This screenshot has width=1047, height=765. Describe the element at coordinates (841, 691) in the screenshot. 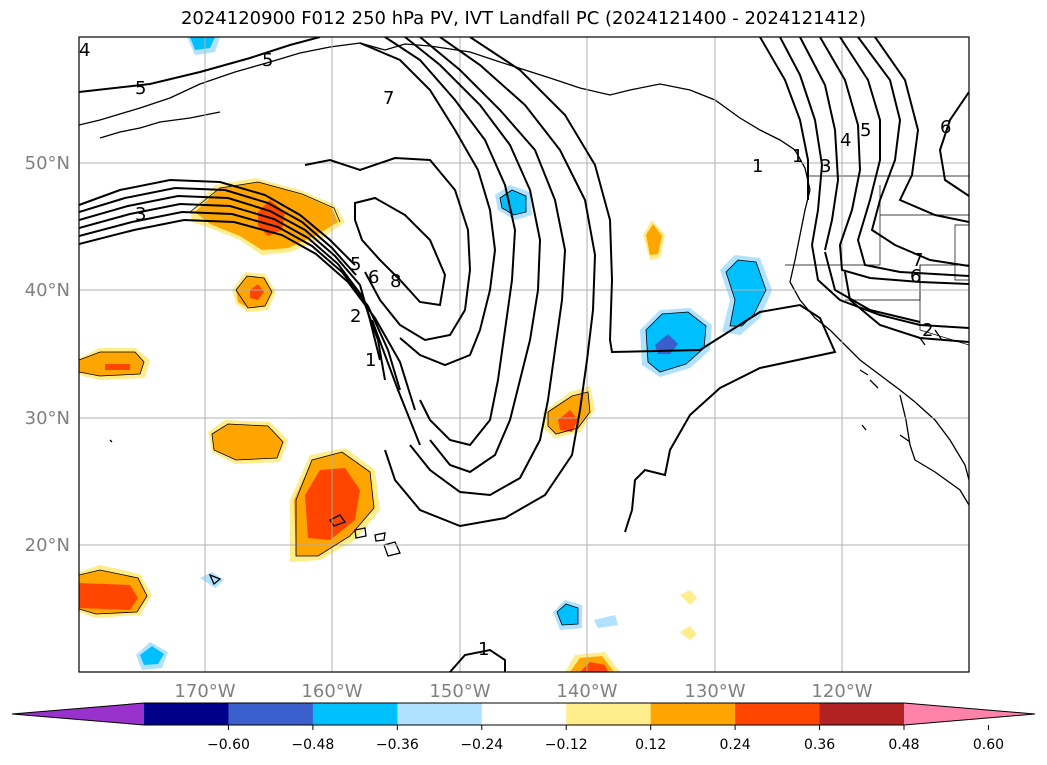

I see `lon-label: 120°W` at that location.